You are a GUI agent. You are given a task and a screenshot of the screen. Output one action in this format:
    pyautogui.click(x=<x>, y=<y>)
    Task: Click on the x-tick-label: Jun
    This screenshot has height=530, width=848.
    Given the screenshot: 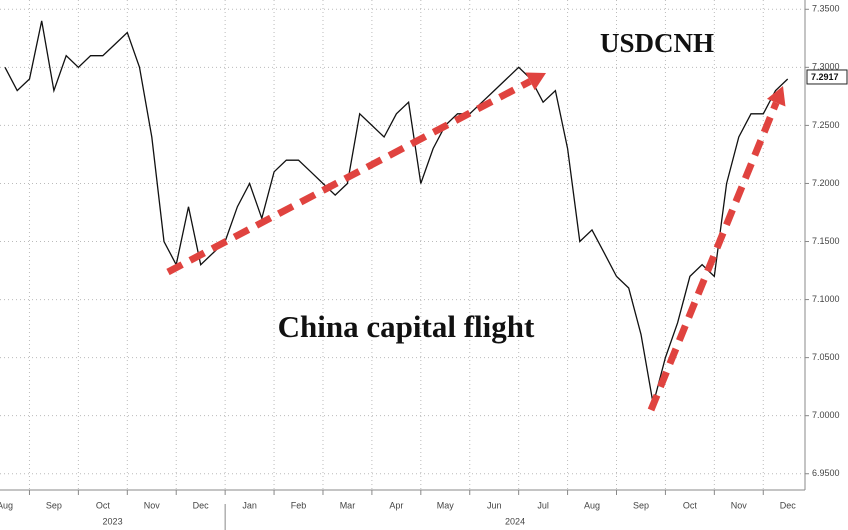 What is the action you would take?
    pyautogui.click(x=494, y=505)
    